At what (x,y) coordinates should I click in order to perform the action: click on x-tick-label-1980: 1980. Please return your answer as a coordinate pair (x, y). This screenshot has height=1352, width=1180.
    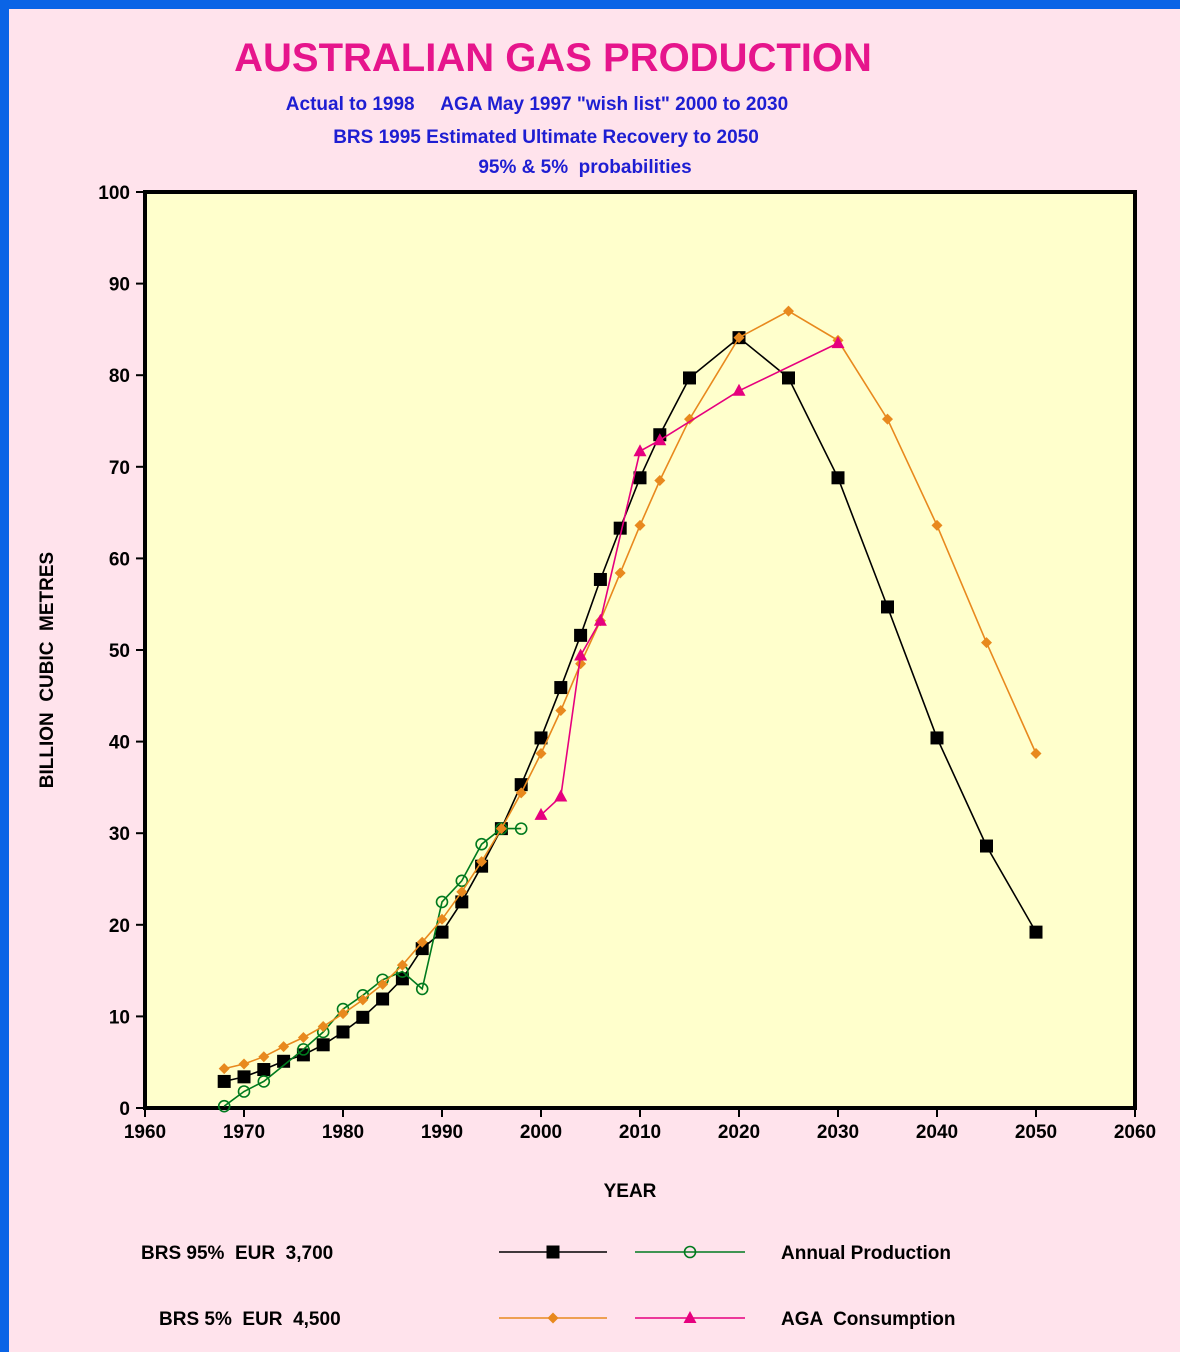
    Looking at the image, I should click on (343, 1132).